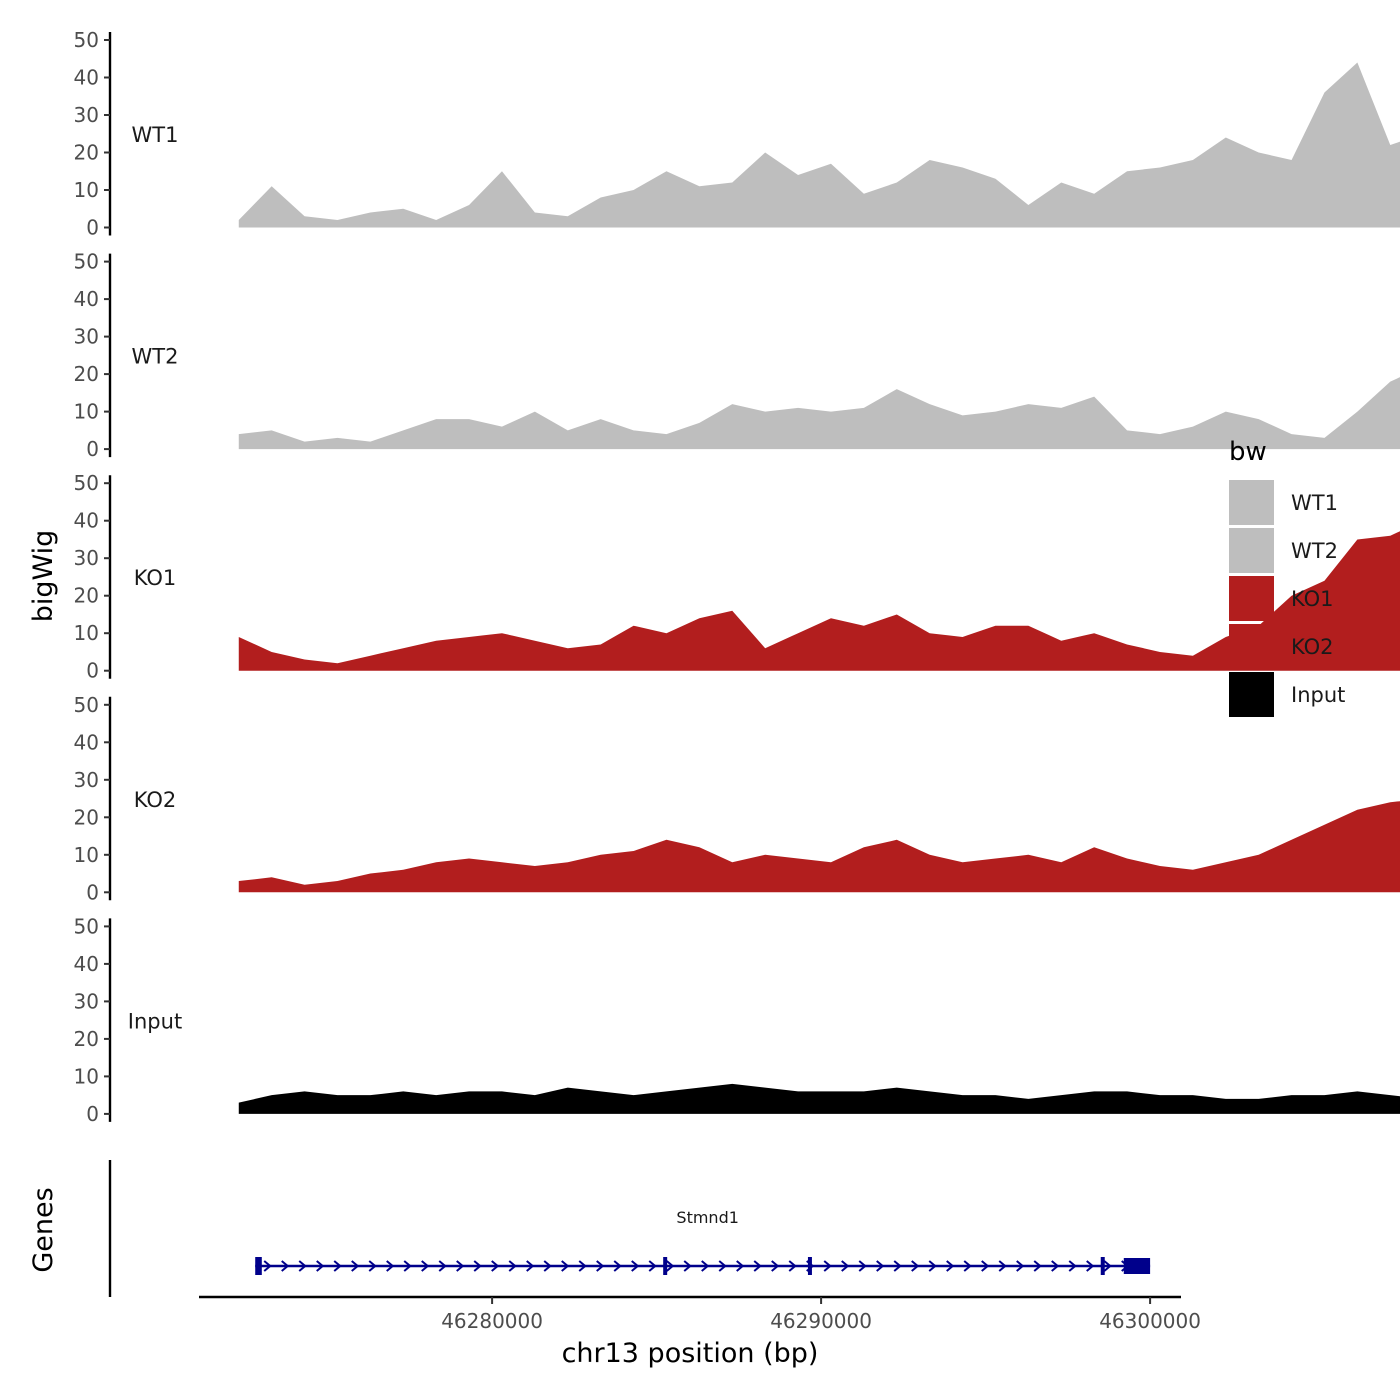 This screenshot has height=1400, width=1400. I want to click on y-tick-label-ko1: 20, so click(86, 596).